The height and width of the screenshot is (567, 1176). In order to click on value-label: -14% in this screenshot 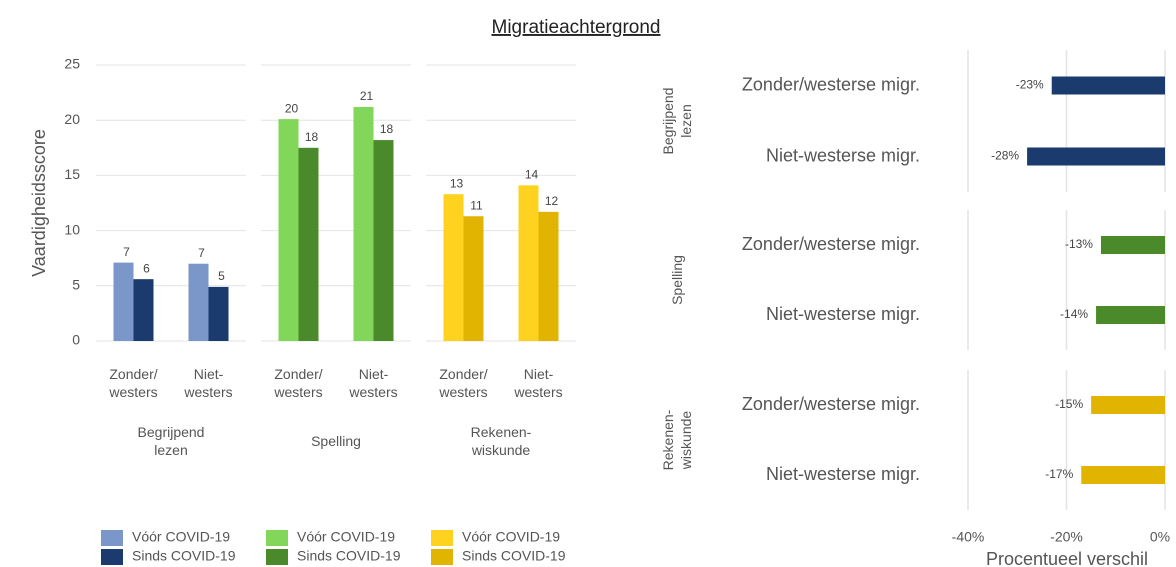, I will do `click(1074, 314)`.